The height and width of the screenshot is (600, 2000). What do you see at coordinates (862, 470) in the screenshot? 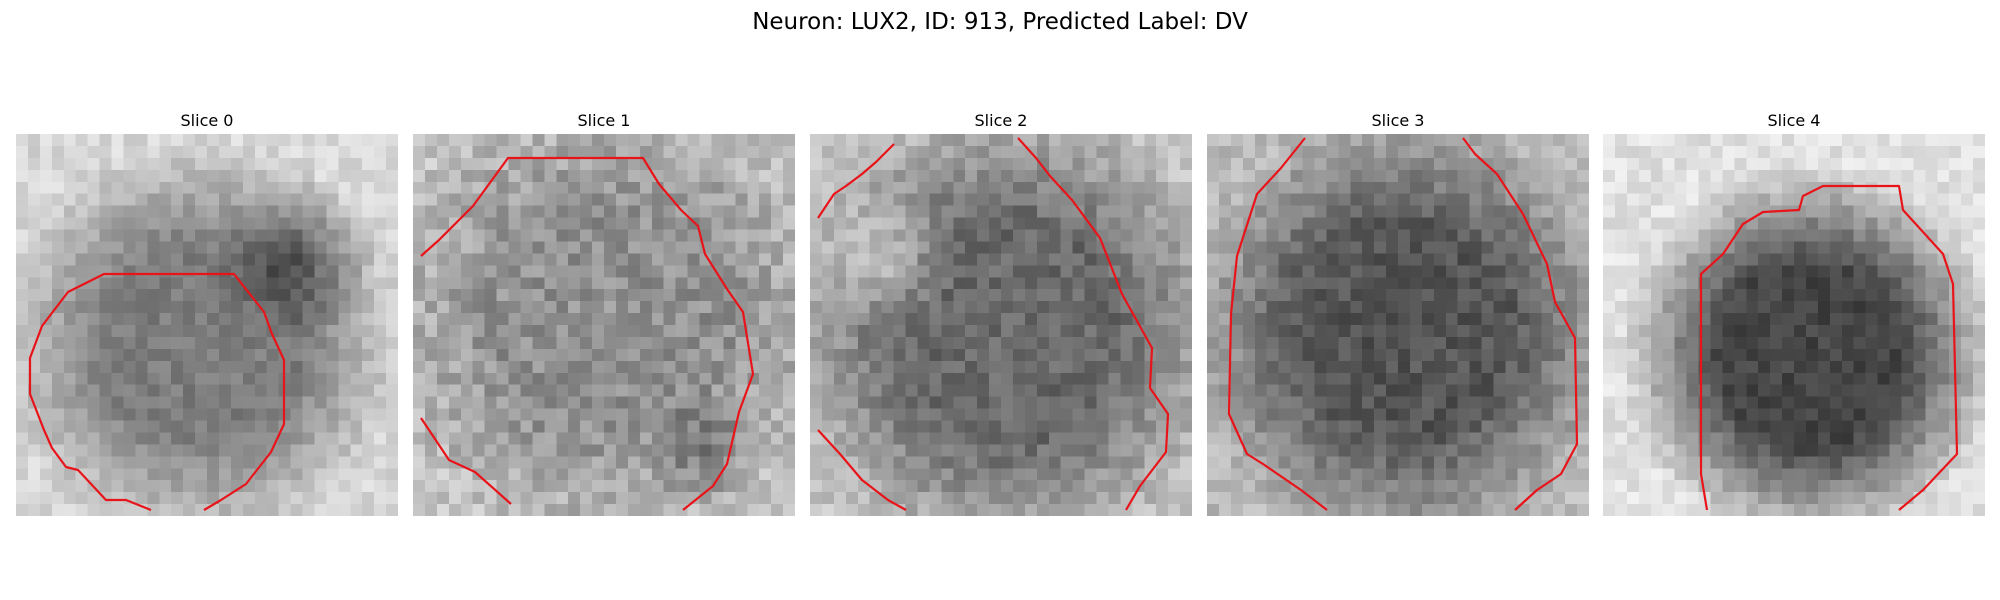
I see `contour-line-2c` at bounding box center [862, 470].